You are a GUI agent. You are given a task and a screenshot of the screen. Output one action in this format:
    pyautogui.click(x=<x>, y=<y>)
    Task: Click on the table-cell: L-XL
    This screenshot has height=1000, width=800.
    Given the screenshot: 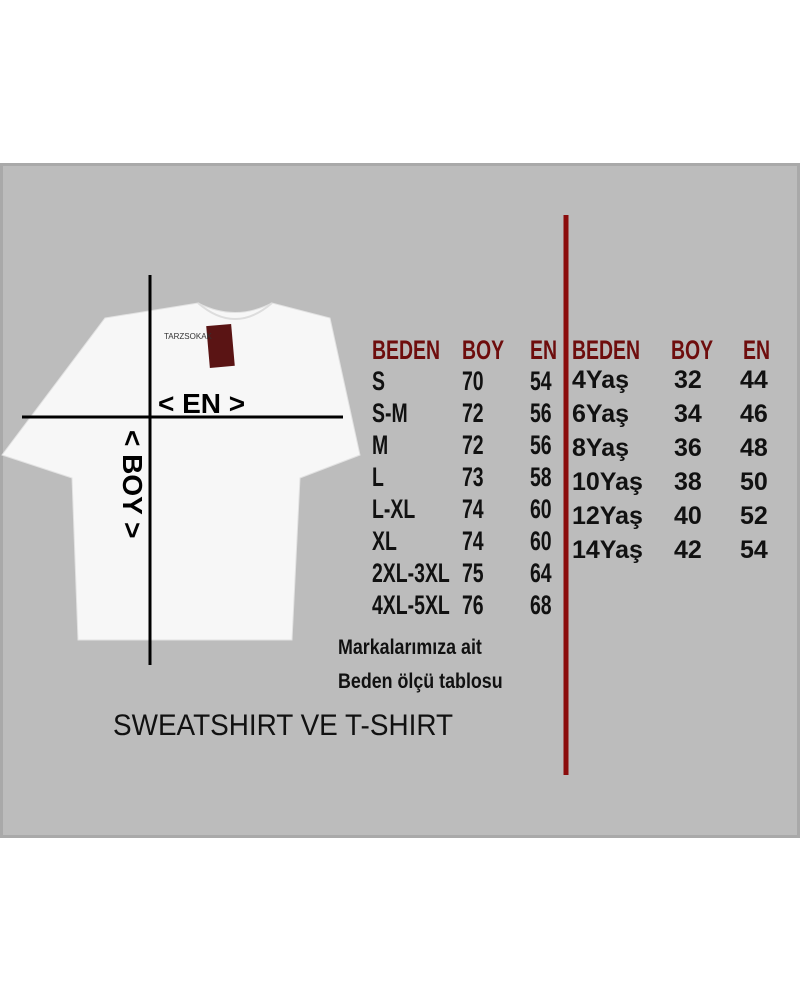 What is the action you would take?
    pyautogui.click(x=394, y=509)
    